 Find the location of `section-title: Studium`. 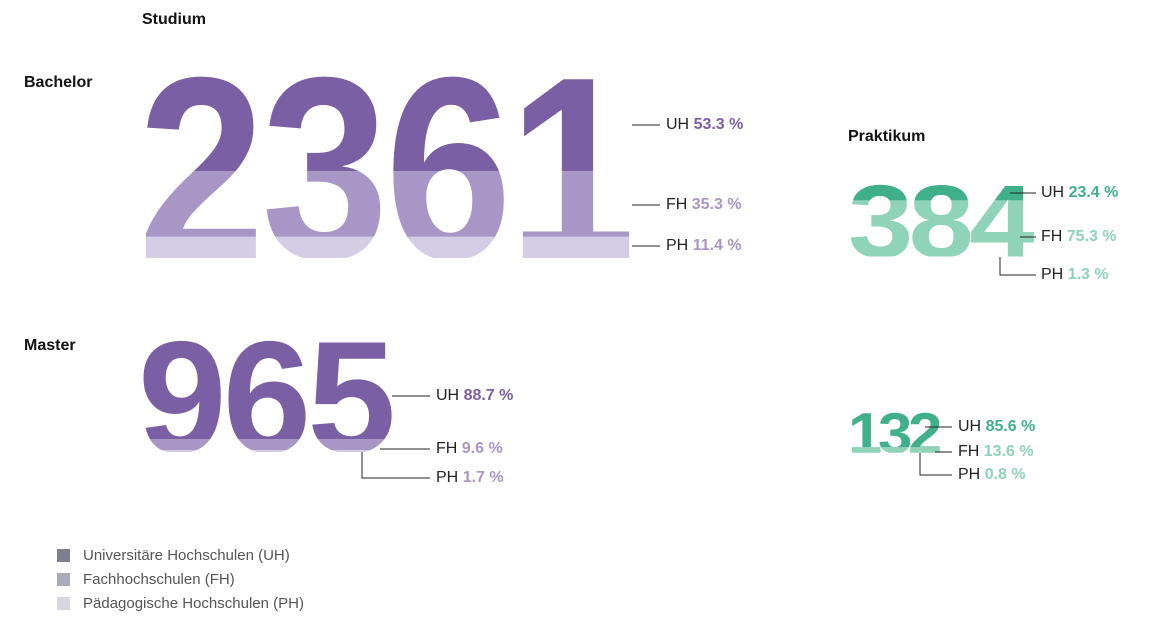

section-title: Studium is located at coordinates (174, 19).